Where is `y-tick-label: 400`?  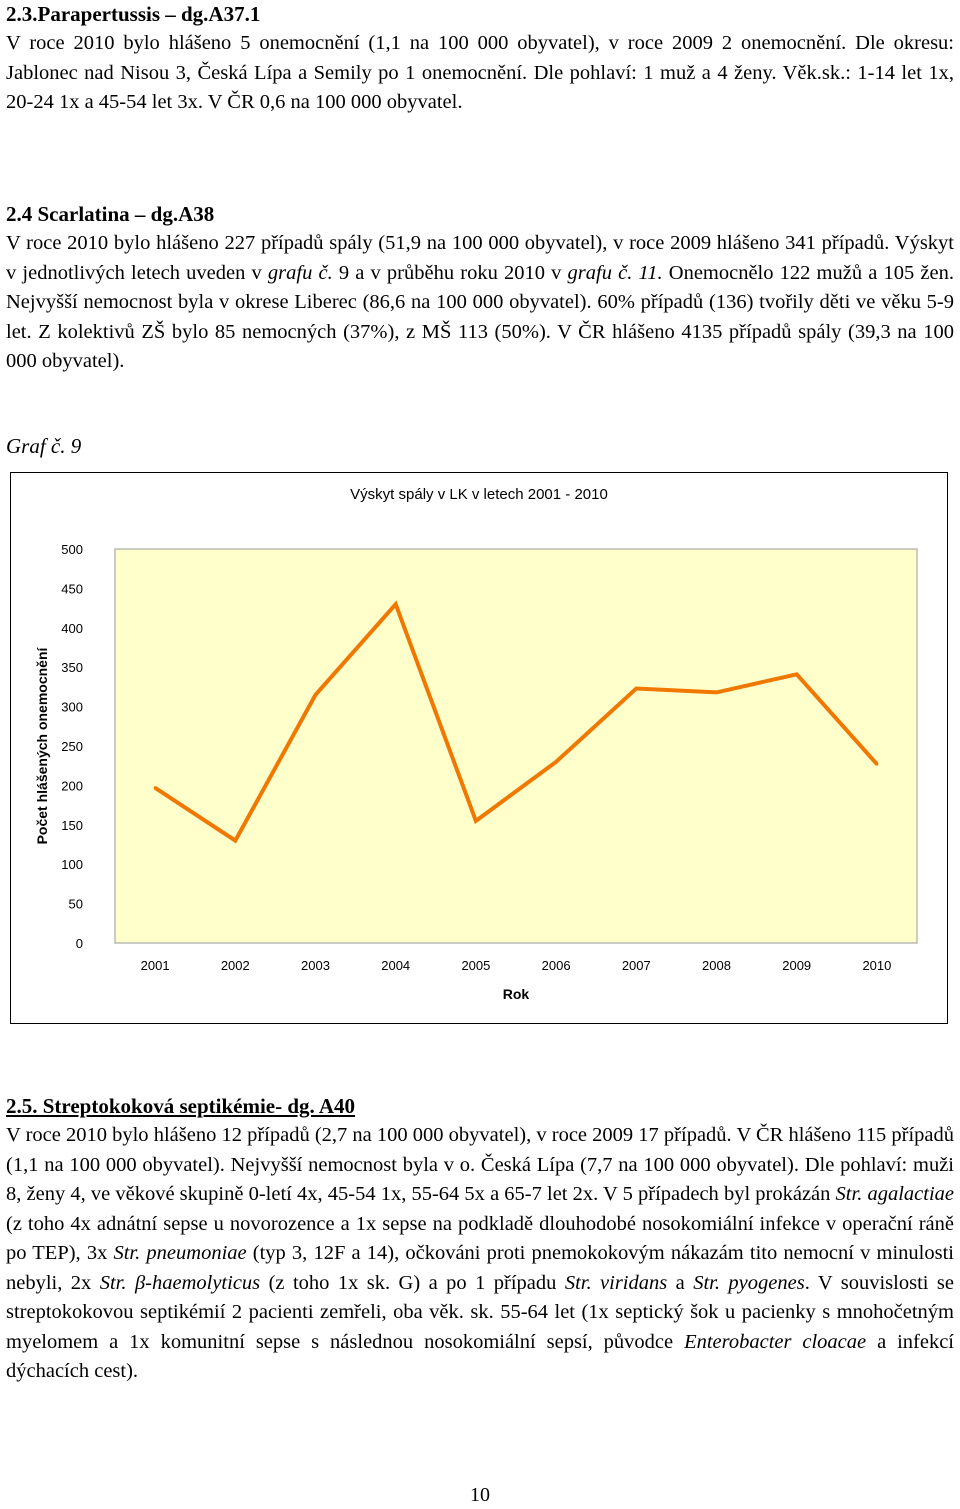 y-tick-label: 400 is located at coordinates (72, 628).